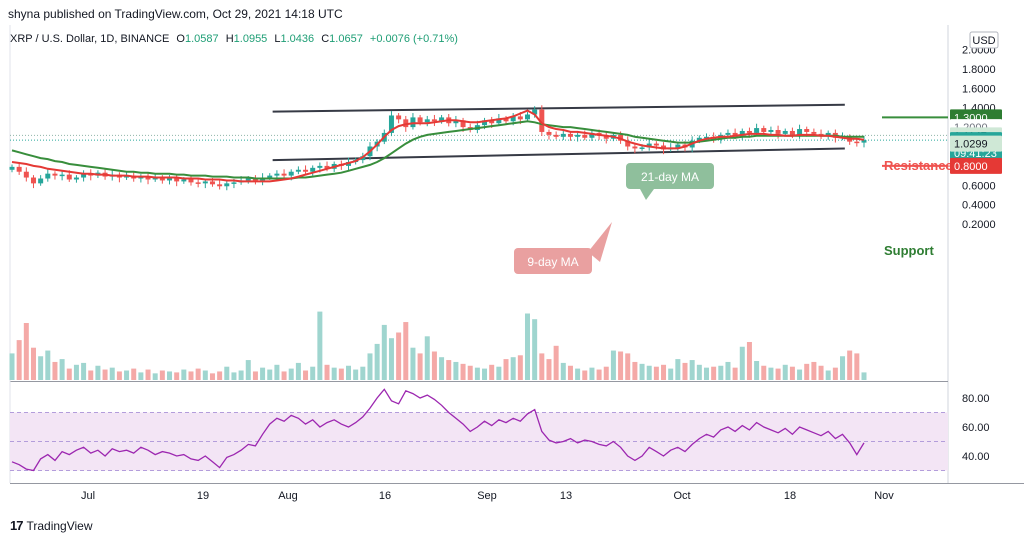 Image resolution: width=1024 pixels, height=543 pixels. I want to click on high-value: 1.0955, so click(250, 39).